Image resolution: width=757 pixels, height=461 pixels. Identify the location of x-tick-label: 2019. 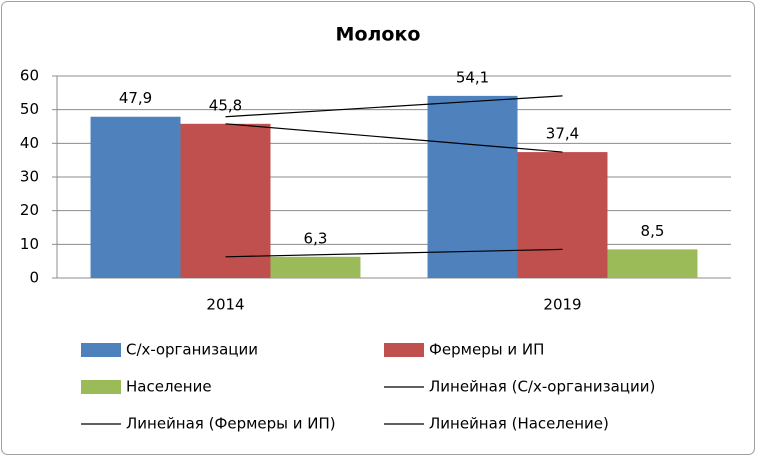
(562, 305).